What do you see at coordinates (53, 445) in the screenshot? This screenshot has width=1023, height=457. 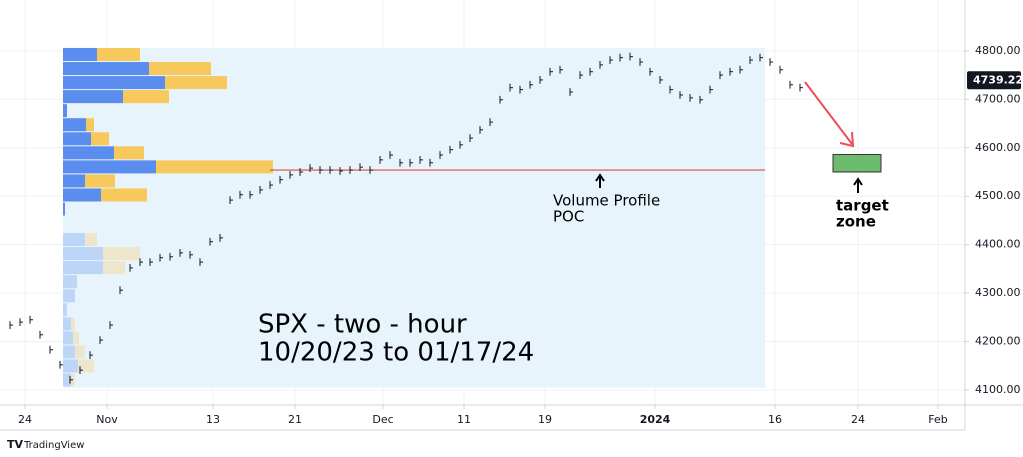 I see `brand-name: TradingView` at bounding box center [53, 445].